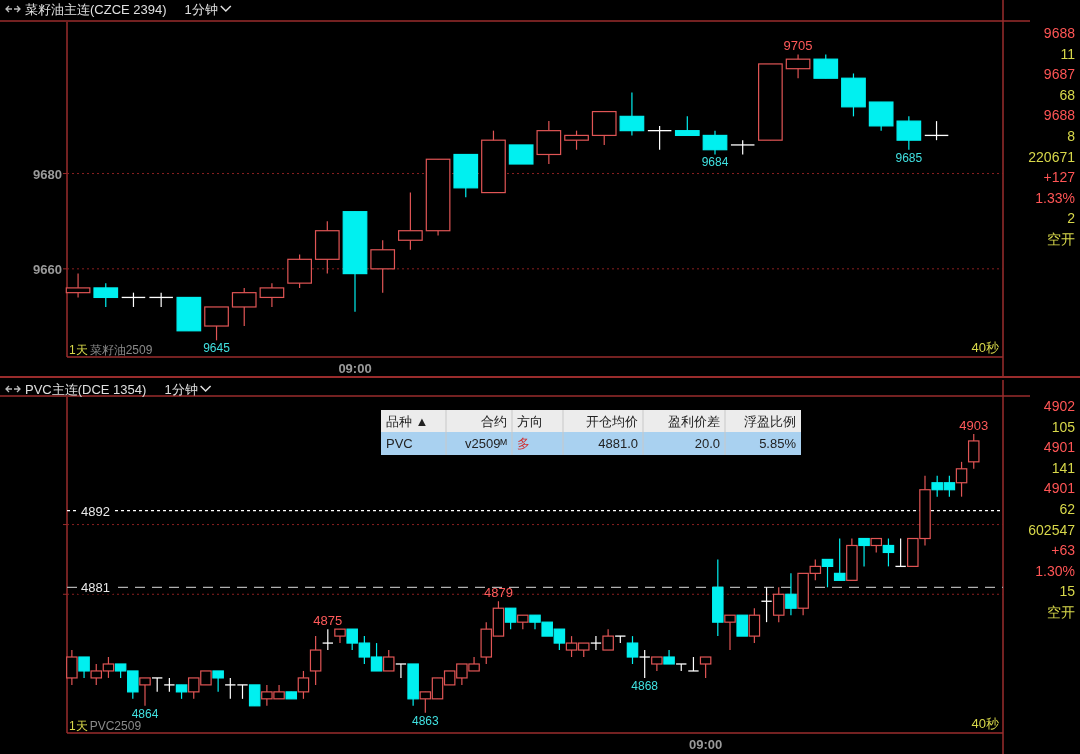 The width and height of the screenshot is (1080, 754). I want to click on text: +127, so click(1059, 177).